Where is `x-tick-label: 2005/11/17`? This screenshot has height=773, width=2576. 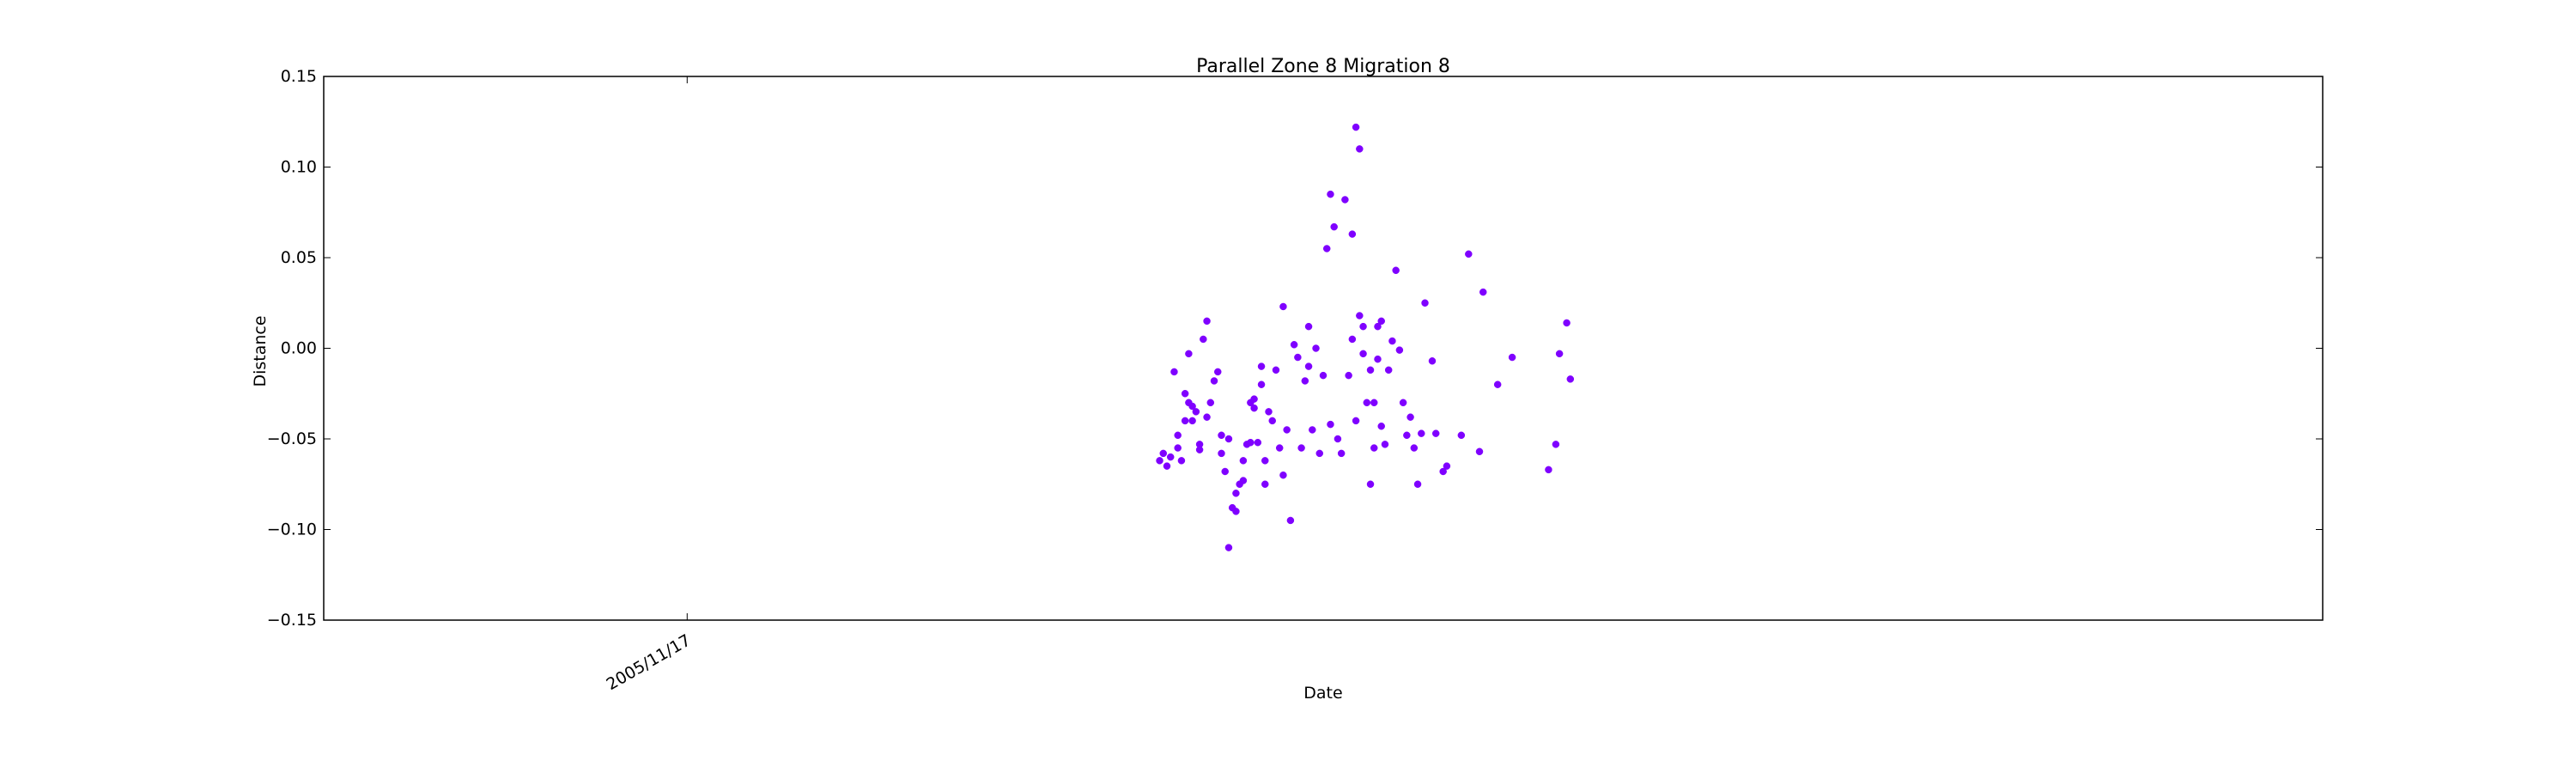 x-tick-label: 2005/11/17 is located at coordinates (649, 662).